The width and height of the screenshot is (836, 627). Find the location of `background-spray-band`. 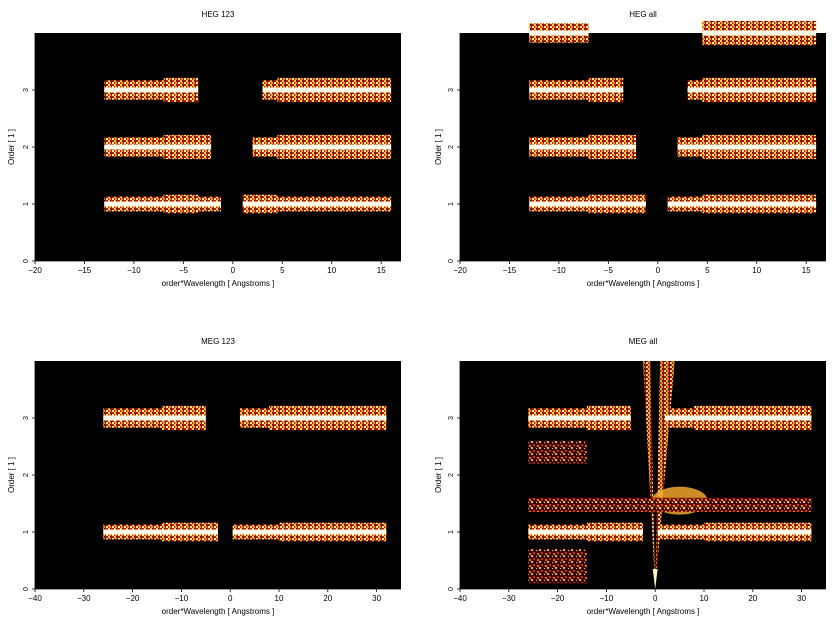

background-spray-band is located at coordinates (670, 505).